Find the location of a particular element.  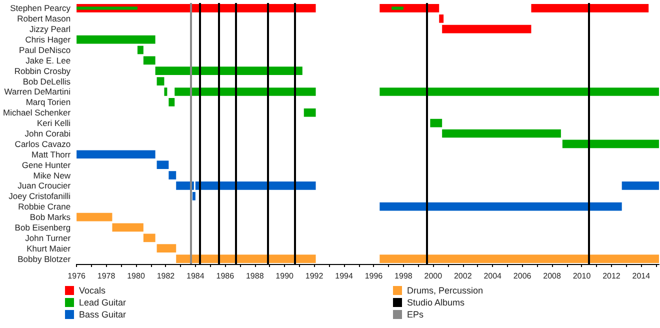

y-tick-label: Keri Kelli is located at coordinates (54, 123).